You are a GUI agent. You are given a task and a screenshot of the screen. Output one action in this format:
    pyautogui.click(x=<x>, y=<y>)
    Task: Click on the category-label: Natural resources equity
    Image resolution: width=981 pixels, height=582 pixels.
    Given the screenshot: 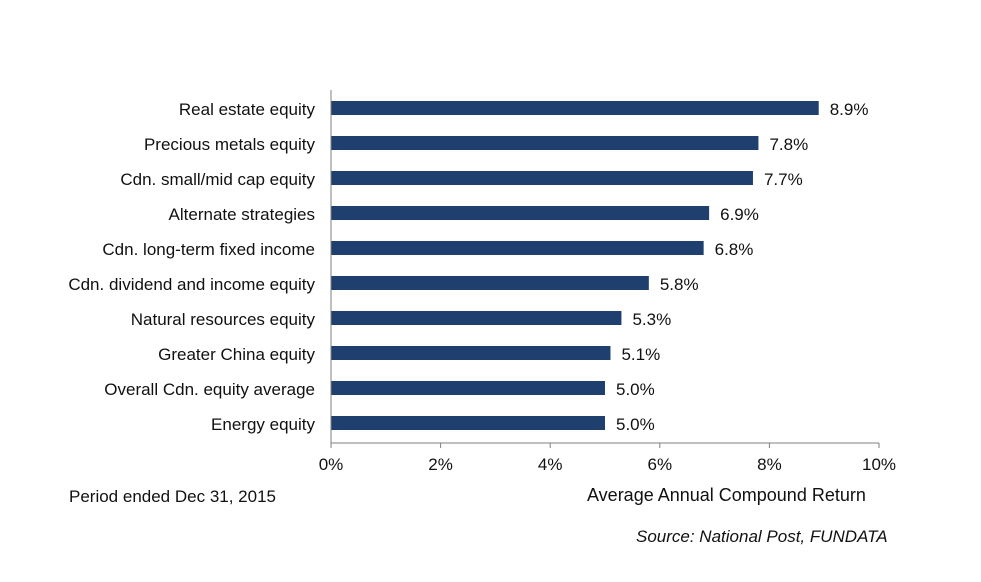 What is the action you would take?
    pyautogui.click(x=223, y=319)
    